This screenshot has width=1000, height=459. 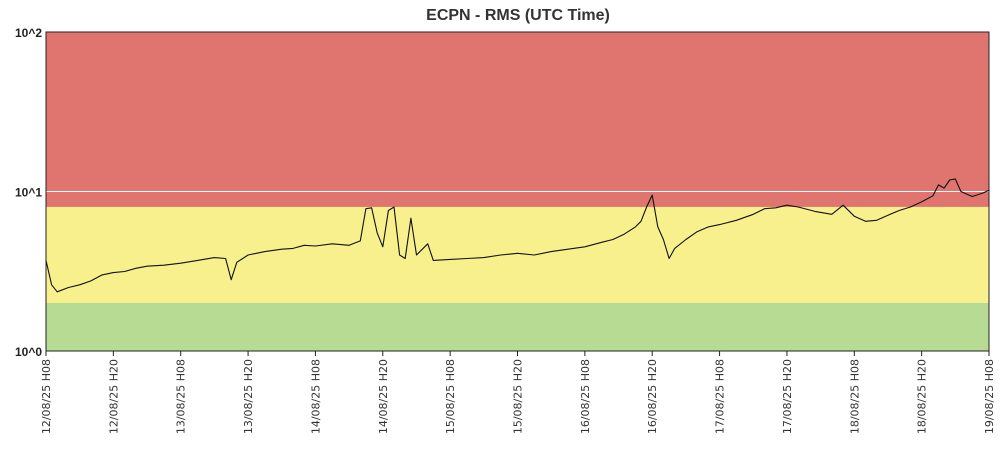 I want to click on chart-title: ECPN - RMS (UTC Time), so click(x=518, y=15).